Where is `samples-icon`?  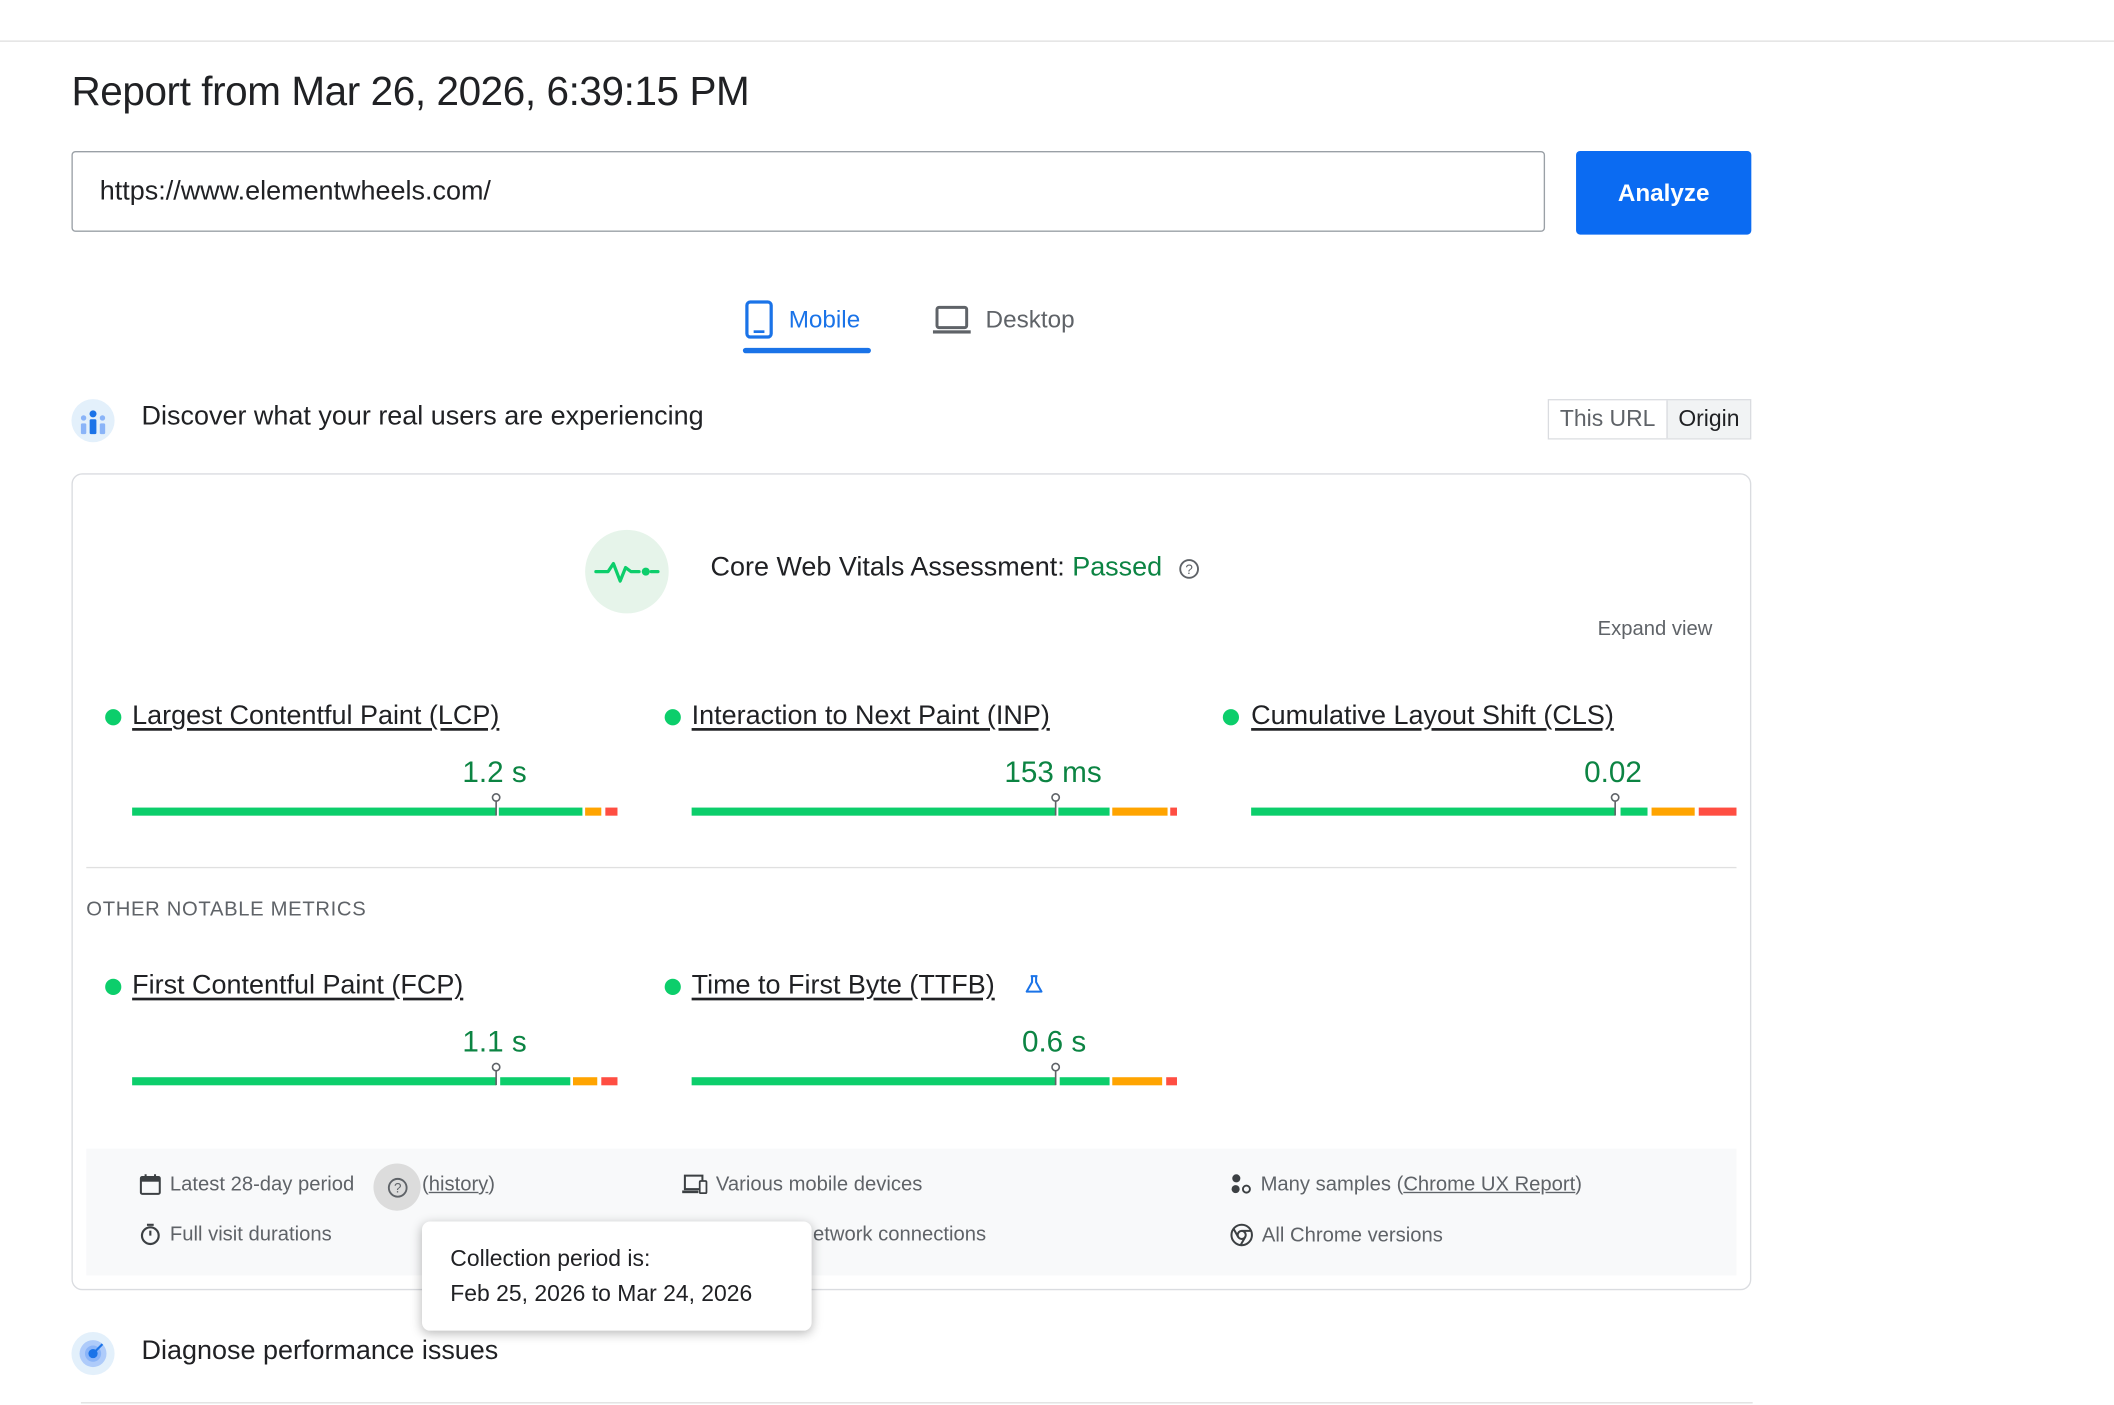 samples-icon is located at coordinates (1241, 1184).